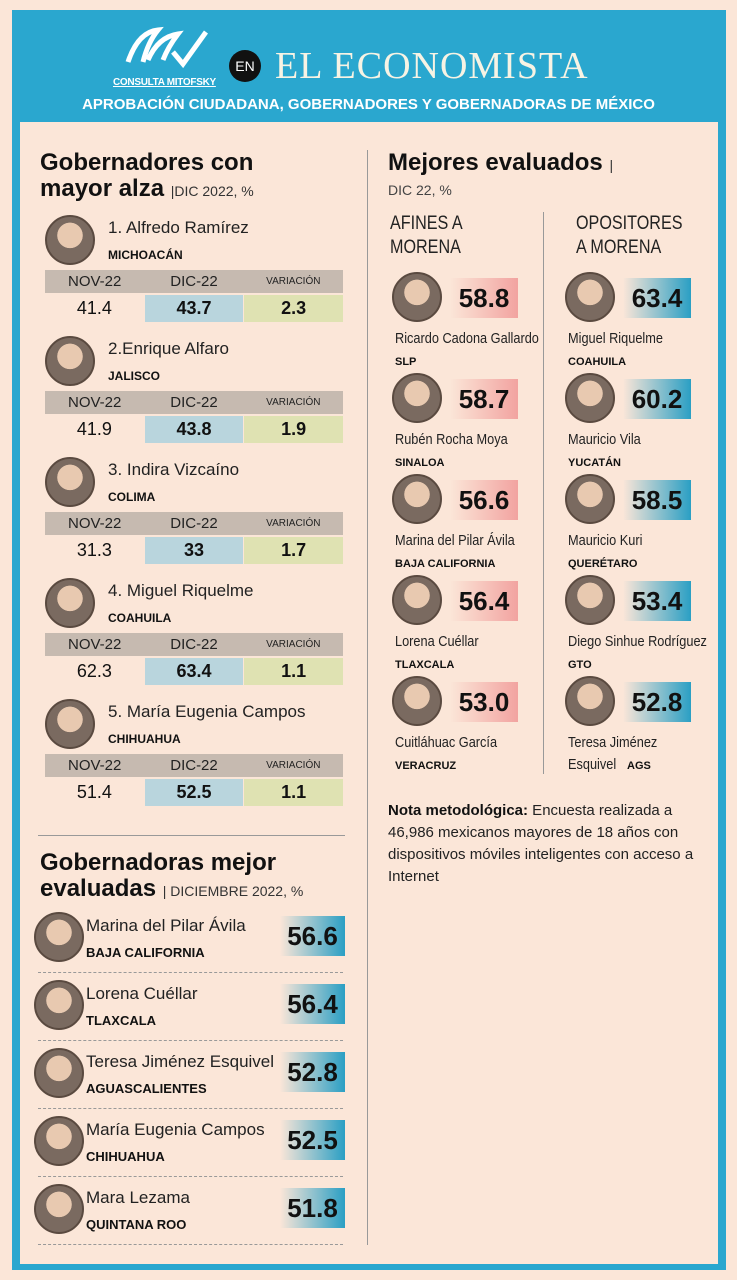  I want to click on governor-name: Mauricio Vila, so click(604, 439).